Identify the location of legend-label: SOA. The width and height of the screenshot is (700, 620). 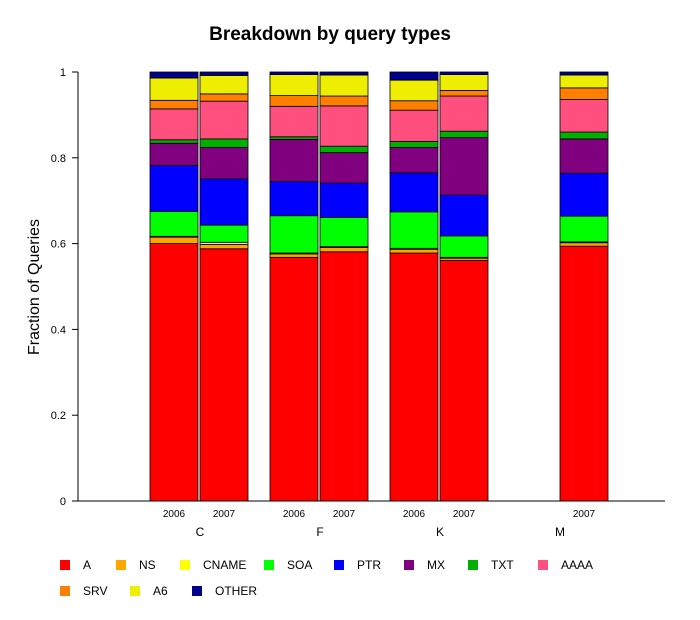
(299, 565).